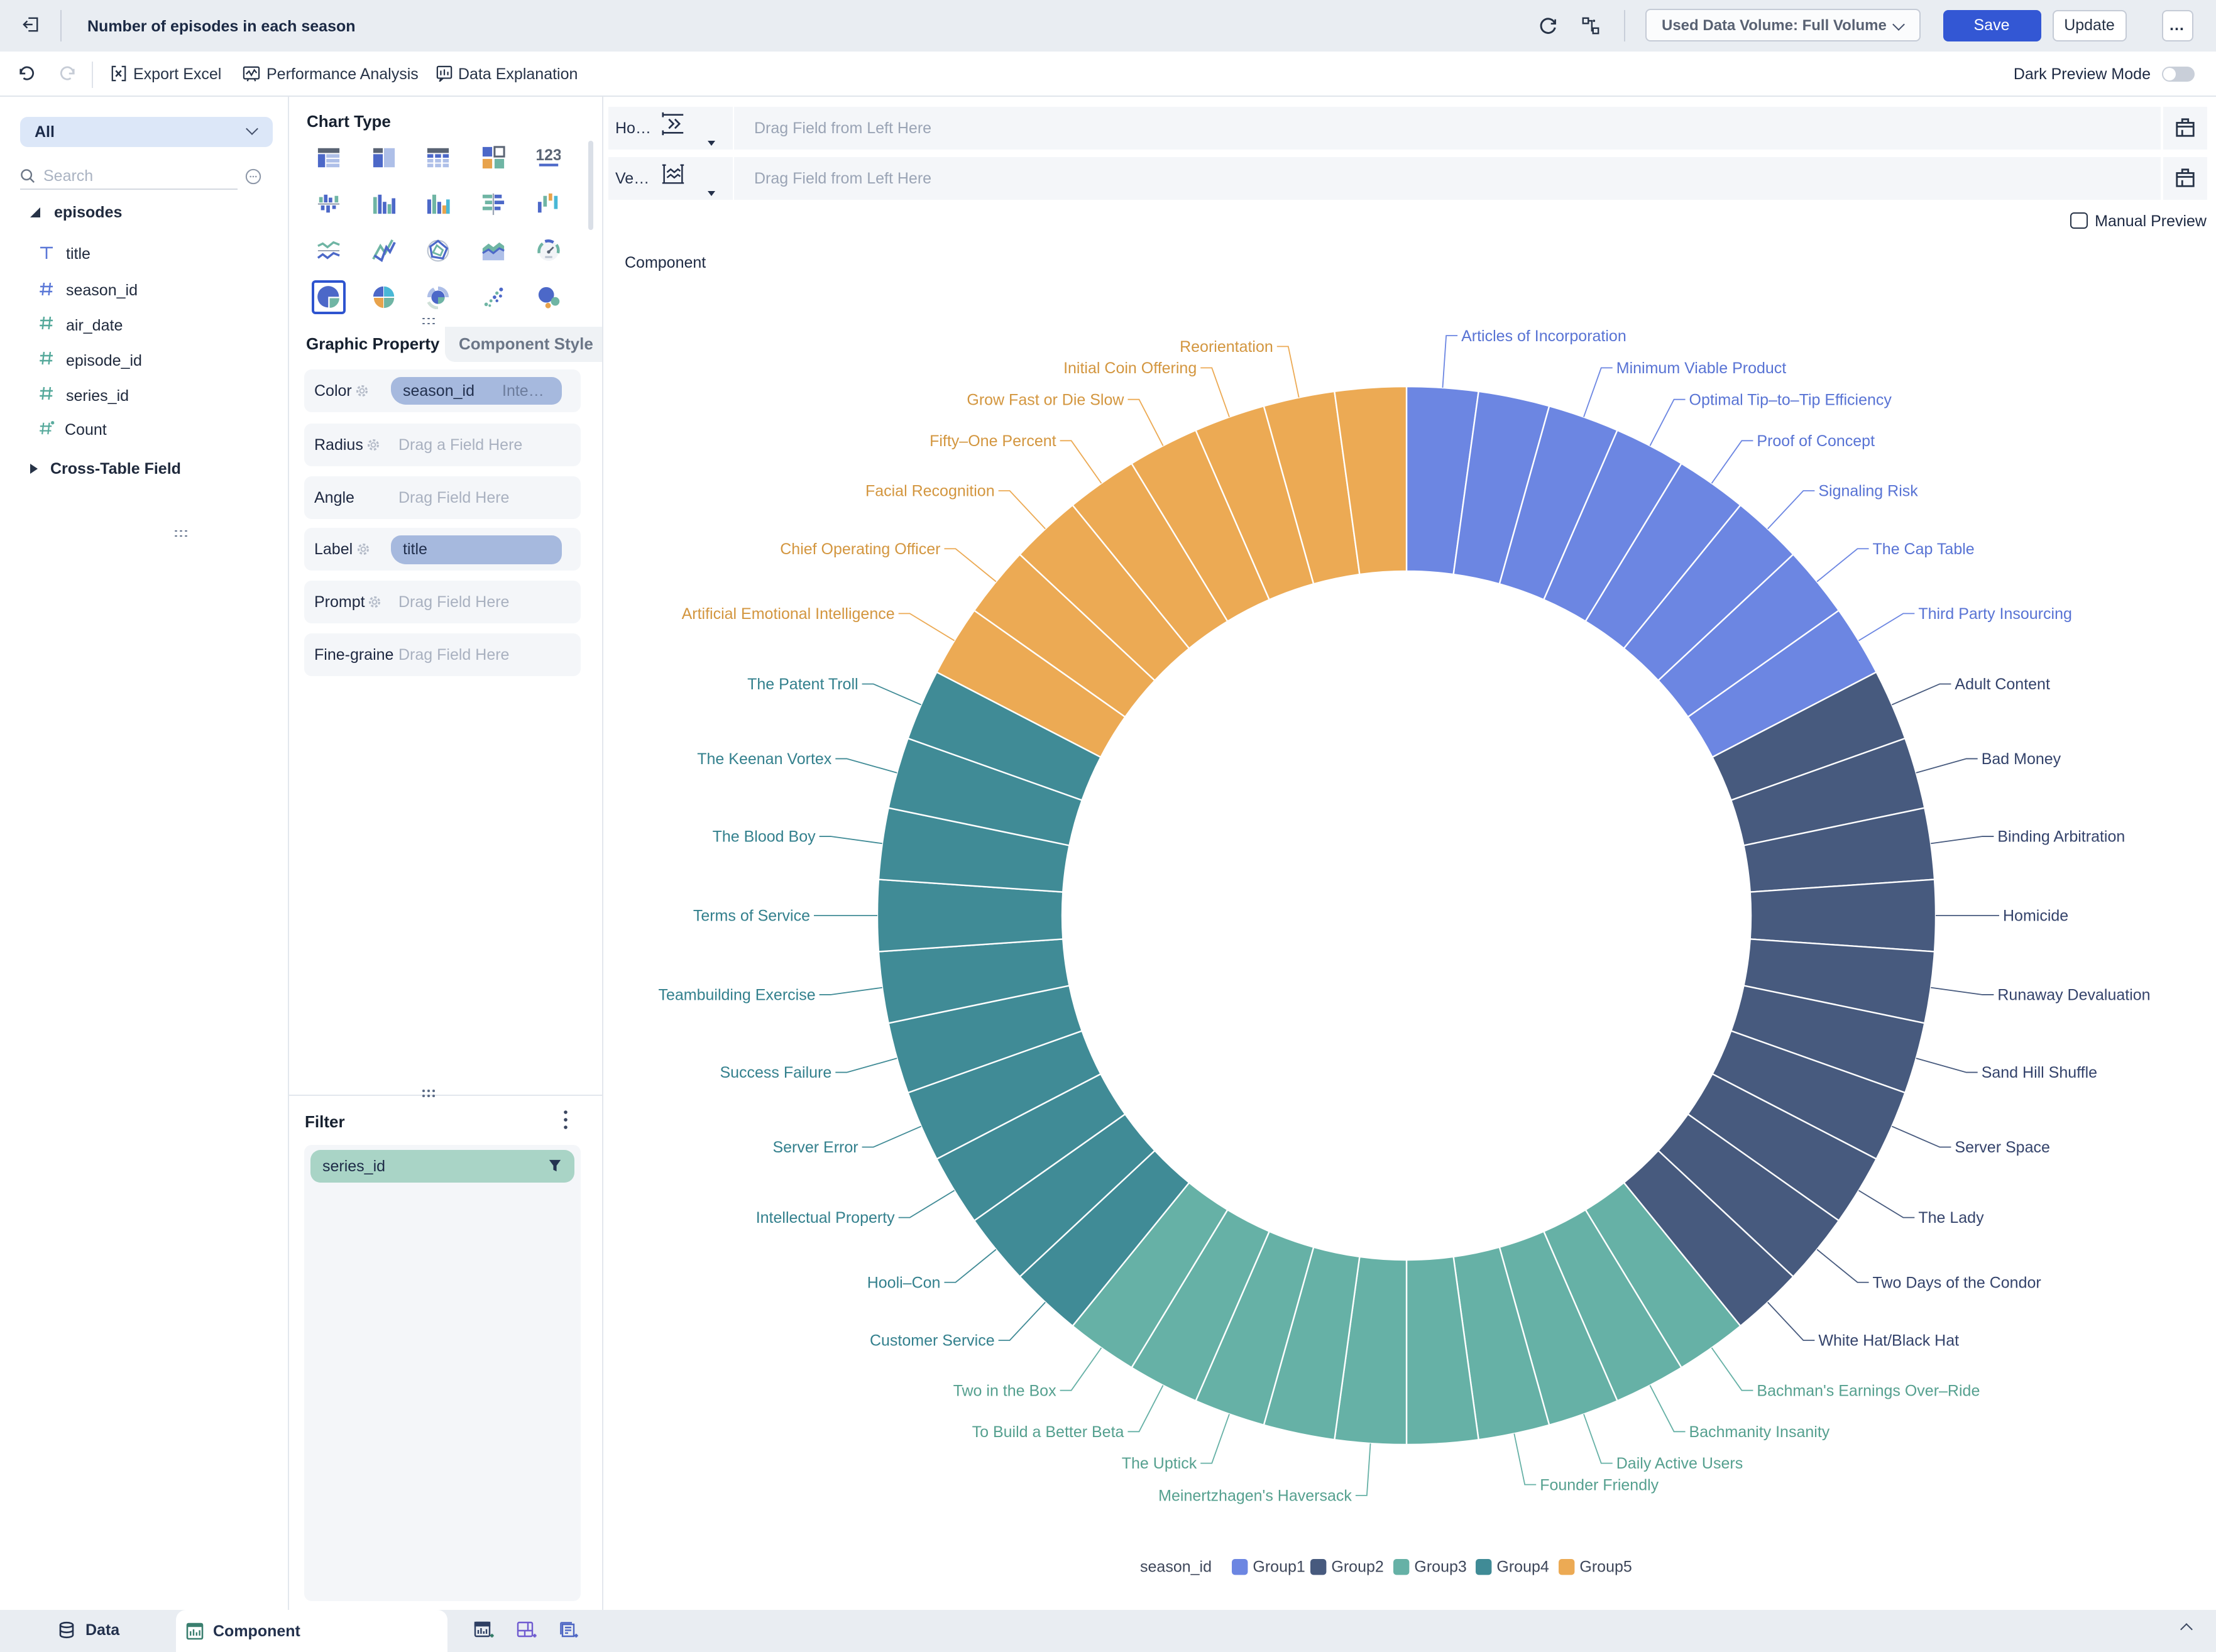  What do you see at coordinates (1816, 440) in the screenshot?
I see `svg-text: Proof of Concept` at bounding box center [1816, 440].